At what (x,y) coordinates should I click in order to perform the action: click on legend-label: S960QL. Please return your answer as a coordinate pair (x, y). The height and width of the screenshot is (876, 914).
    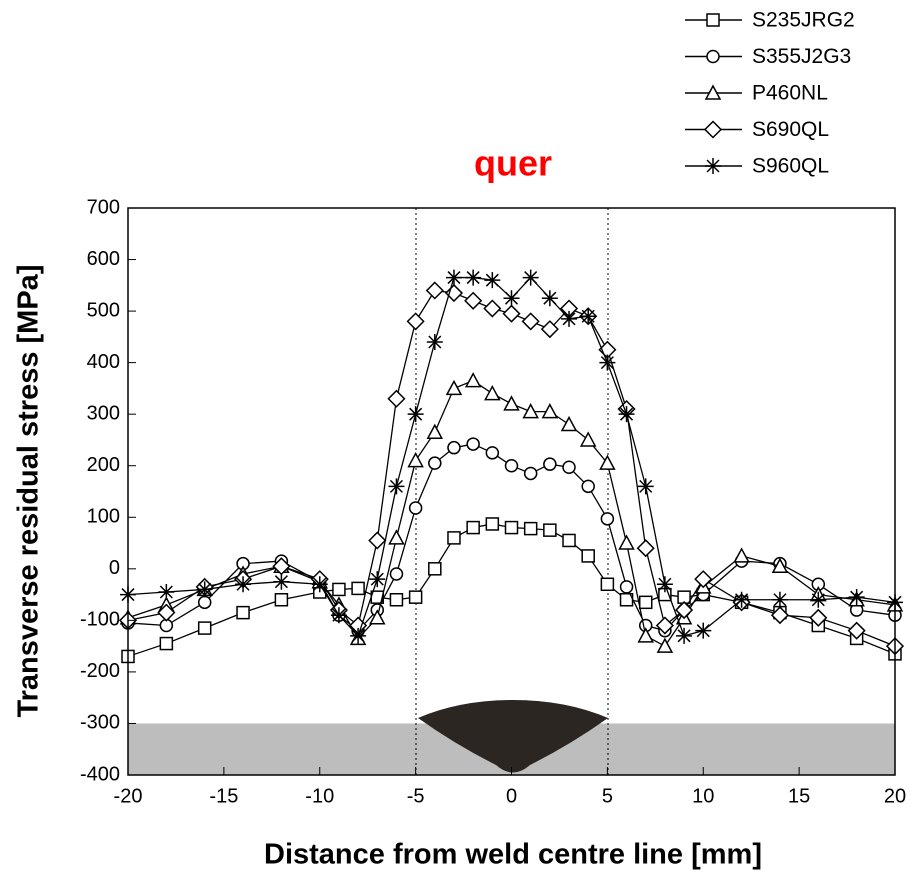
    Looking at the image, I should click on (790, 166).